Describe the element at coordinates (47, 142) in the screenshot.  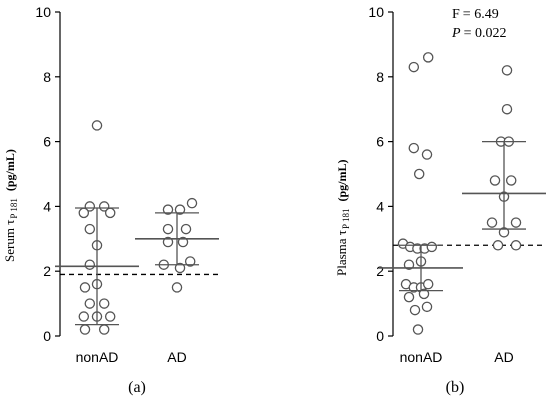
I see `panel-a-ytick-label: 6` at that location.